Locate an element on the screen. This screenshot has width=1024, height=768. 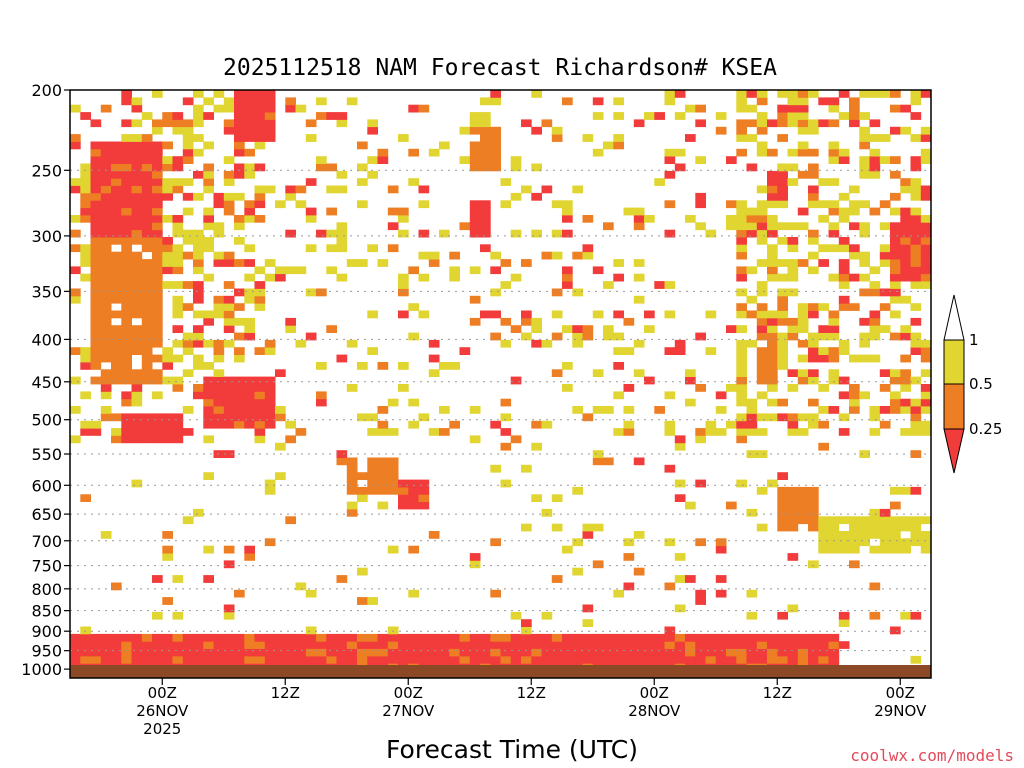
ytick-label-250: 250 is located at coordinates (46, 170).